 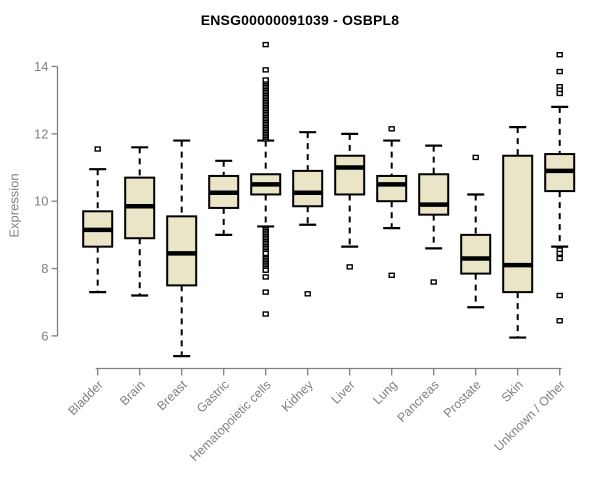 What do you see at coordinates (350, 201) in the screenshot?
I see `boxplot-liver` at bounding box center [350, 201].